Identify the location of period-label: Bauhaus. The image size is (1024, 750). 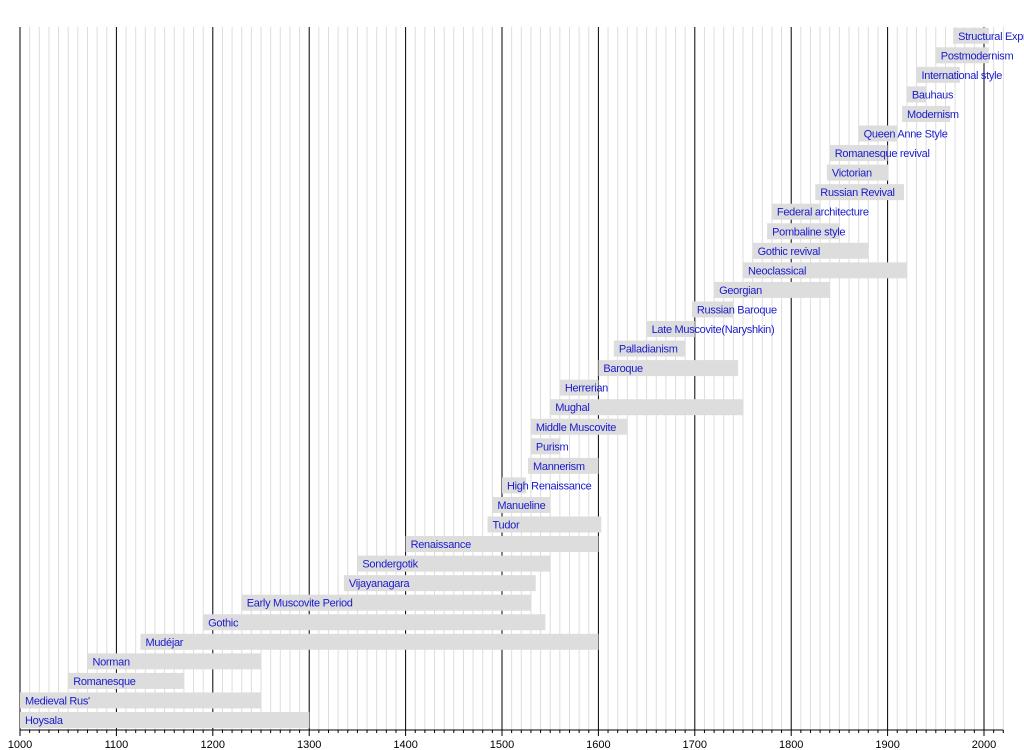
(933, 95).